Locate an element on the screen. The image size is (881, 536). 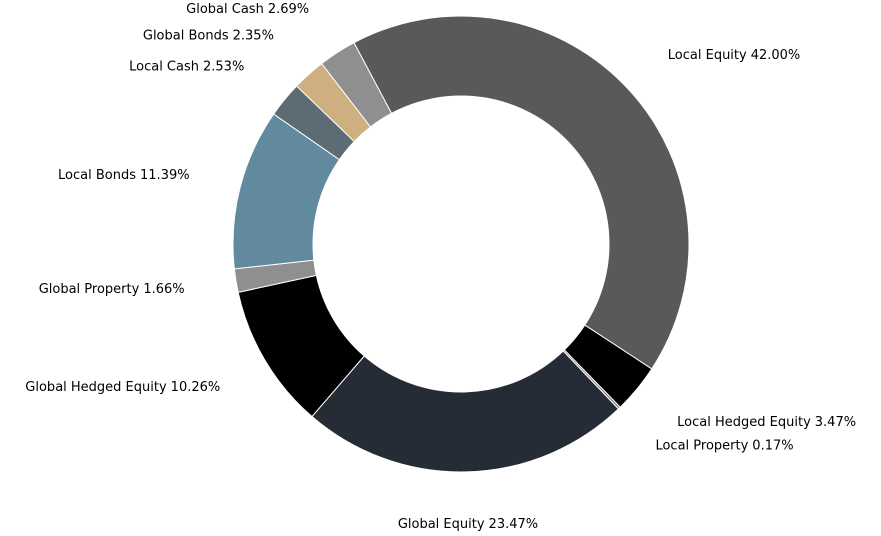
slice-value: 23.47% is located at coordinates (514, 523).